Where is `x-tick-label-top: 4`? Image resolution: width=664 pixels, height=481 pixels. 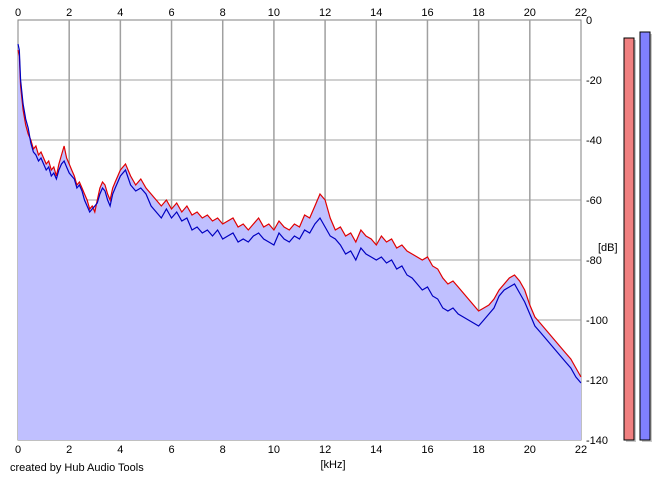
x-tick-label-top: 4 is located at coordinates (120, 13).